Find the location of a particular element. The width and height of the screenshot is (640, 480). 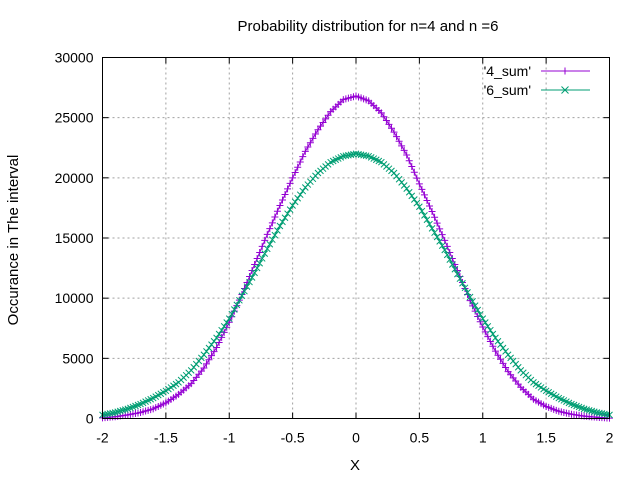

legend-label-6-sum: '6_sum' is located at coordinates (507, 90).